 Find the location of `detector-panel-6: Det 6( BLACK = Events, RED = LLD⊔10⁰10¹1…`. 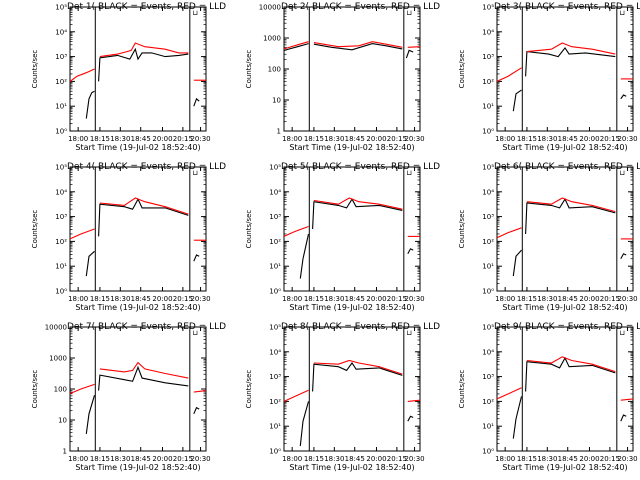

detector-panel-6: Det 6( BLACK = Events, RED = LLD⊔10⁰10¹1… is located at coordinates (549, 237).